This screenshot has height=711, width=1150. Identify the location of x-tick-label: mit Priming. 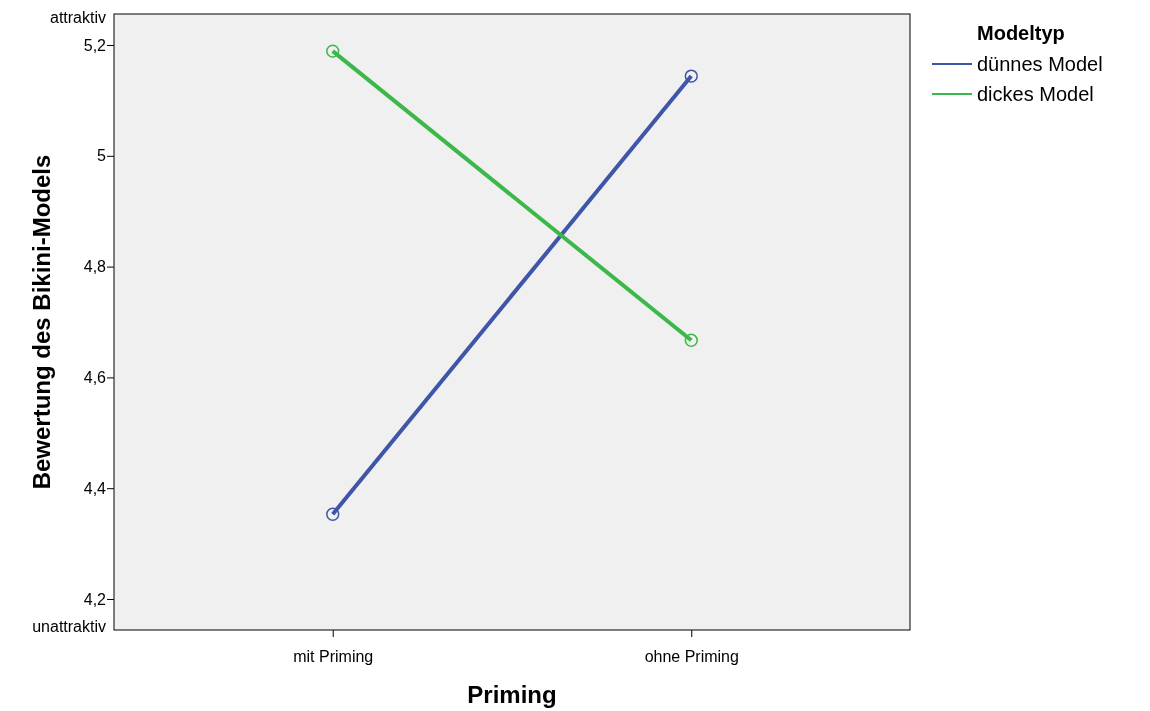
(333, 657).